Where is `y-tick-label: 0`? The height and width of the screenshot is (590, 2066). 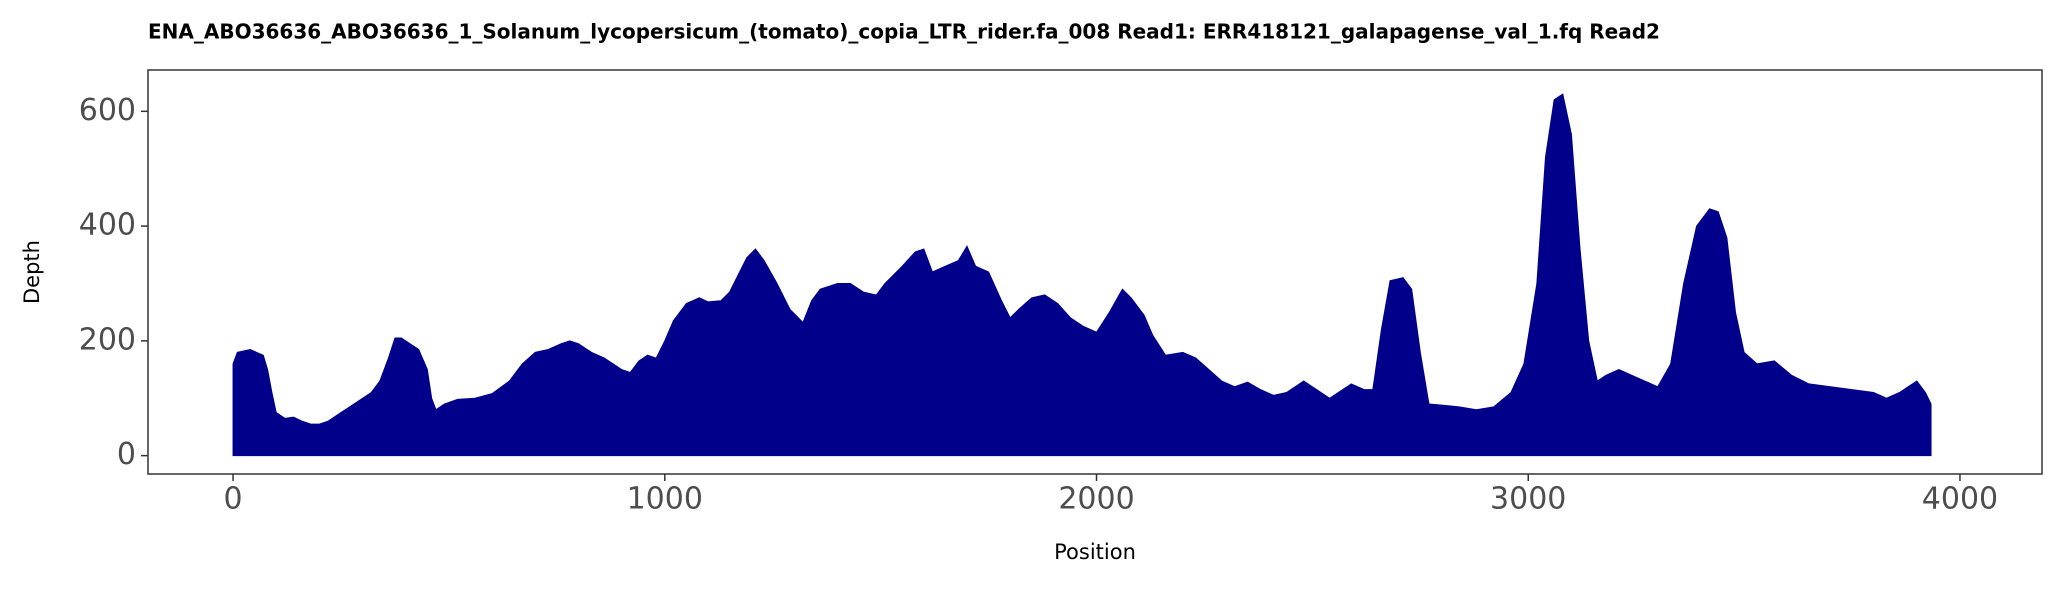 y-tick-label: 0 is located at coordinates (126, 454).